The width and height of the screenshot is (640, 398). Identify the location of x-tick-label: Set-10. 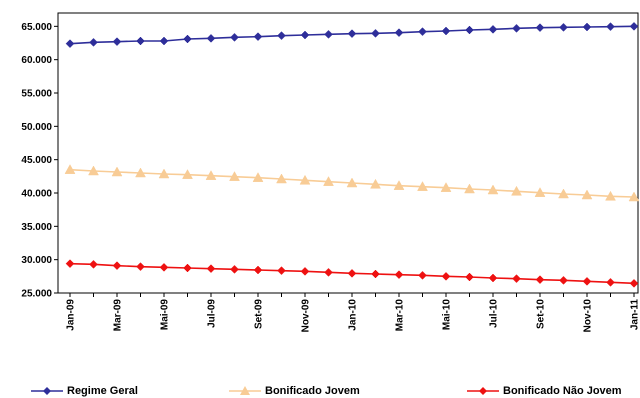
(541, 314).